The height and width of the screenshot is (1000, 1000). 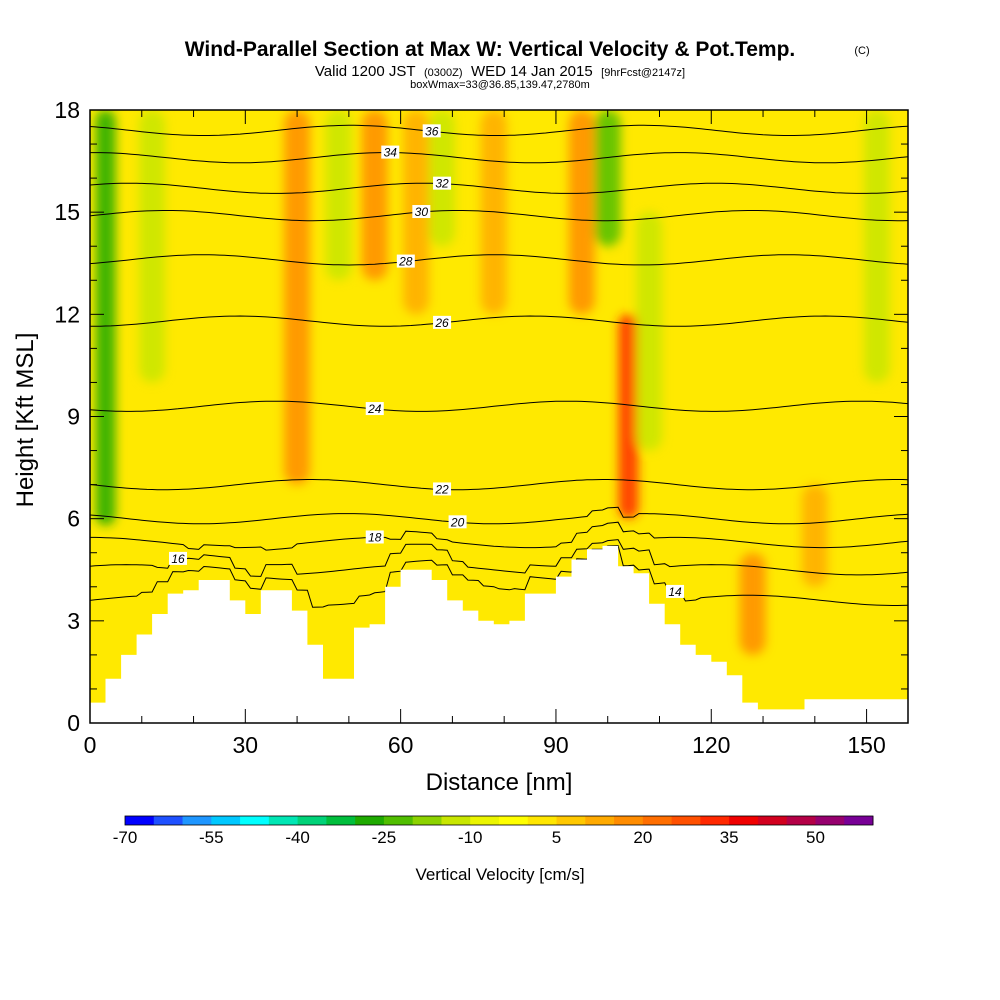 What do you see at coordinates (815, 837) in the screenshot?
I see `colorbar-tick-label: 50` at bounding box center [815, 837].